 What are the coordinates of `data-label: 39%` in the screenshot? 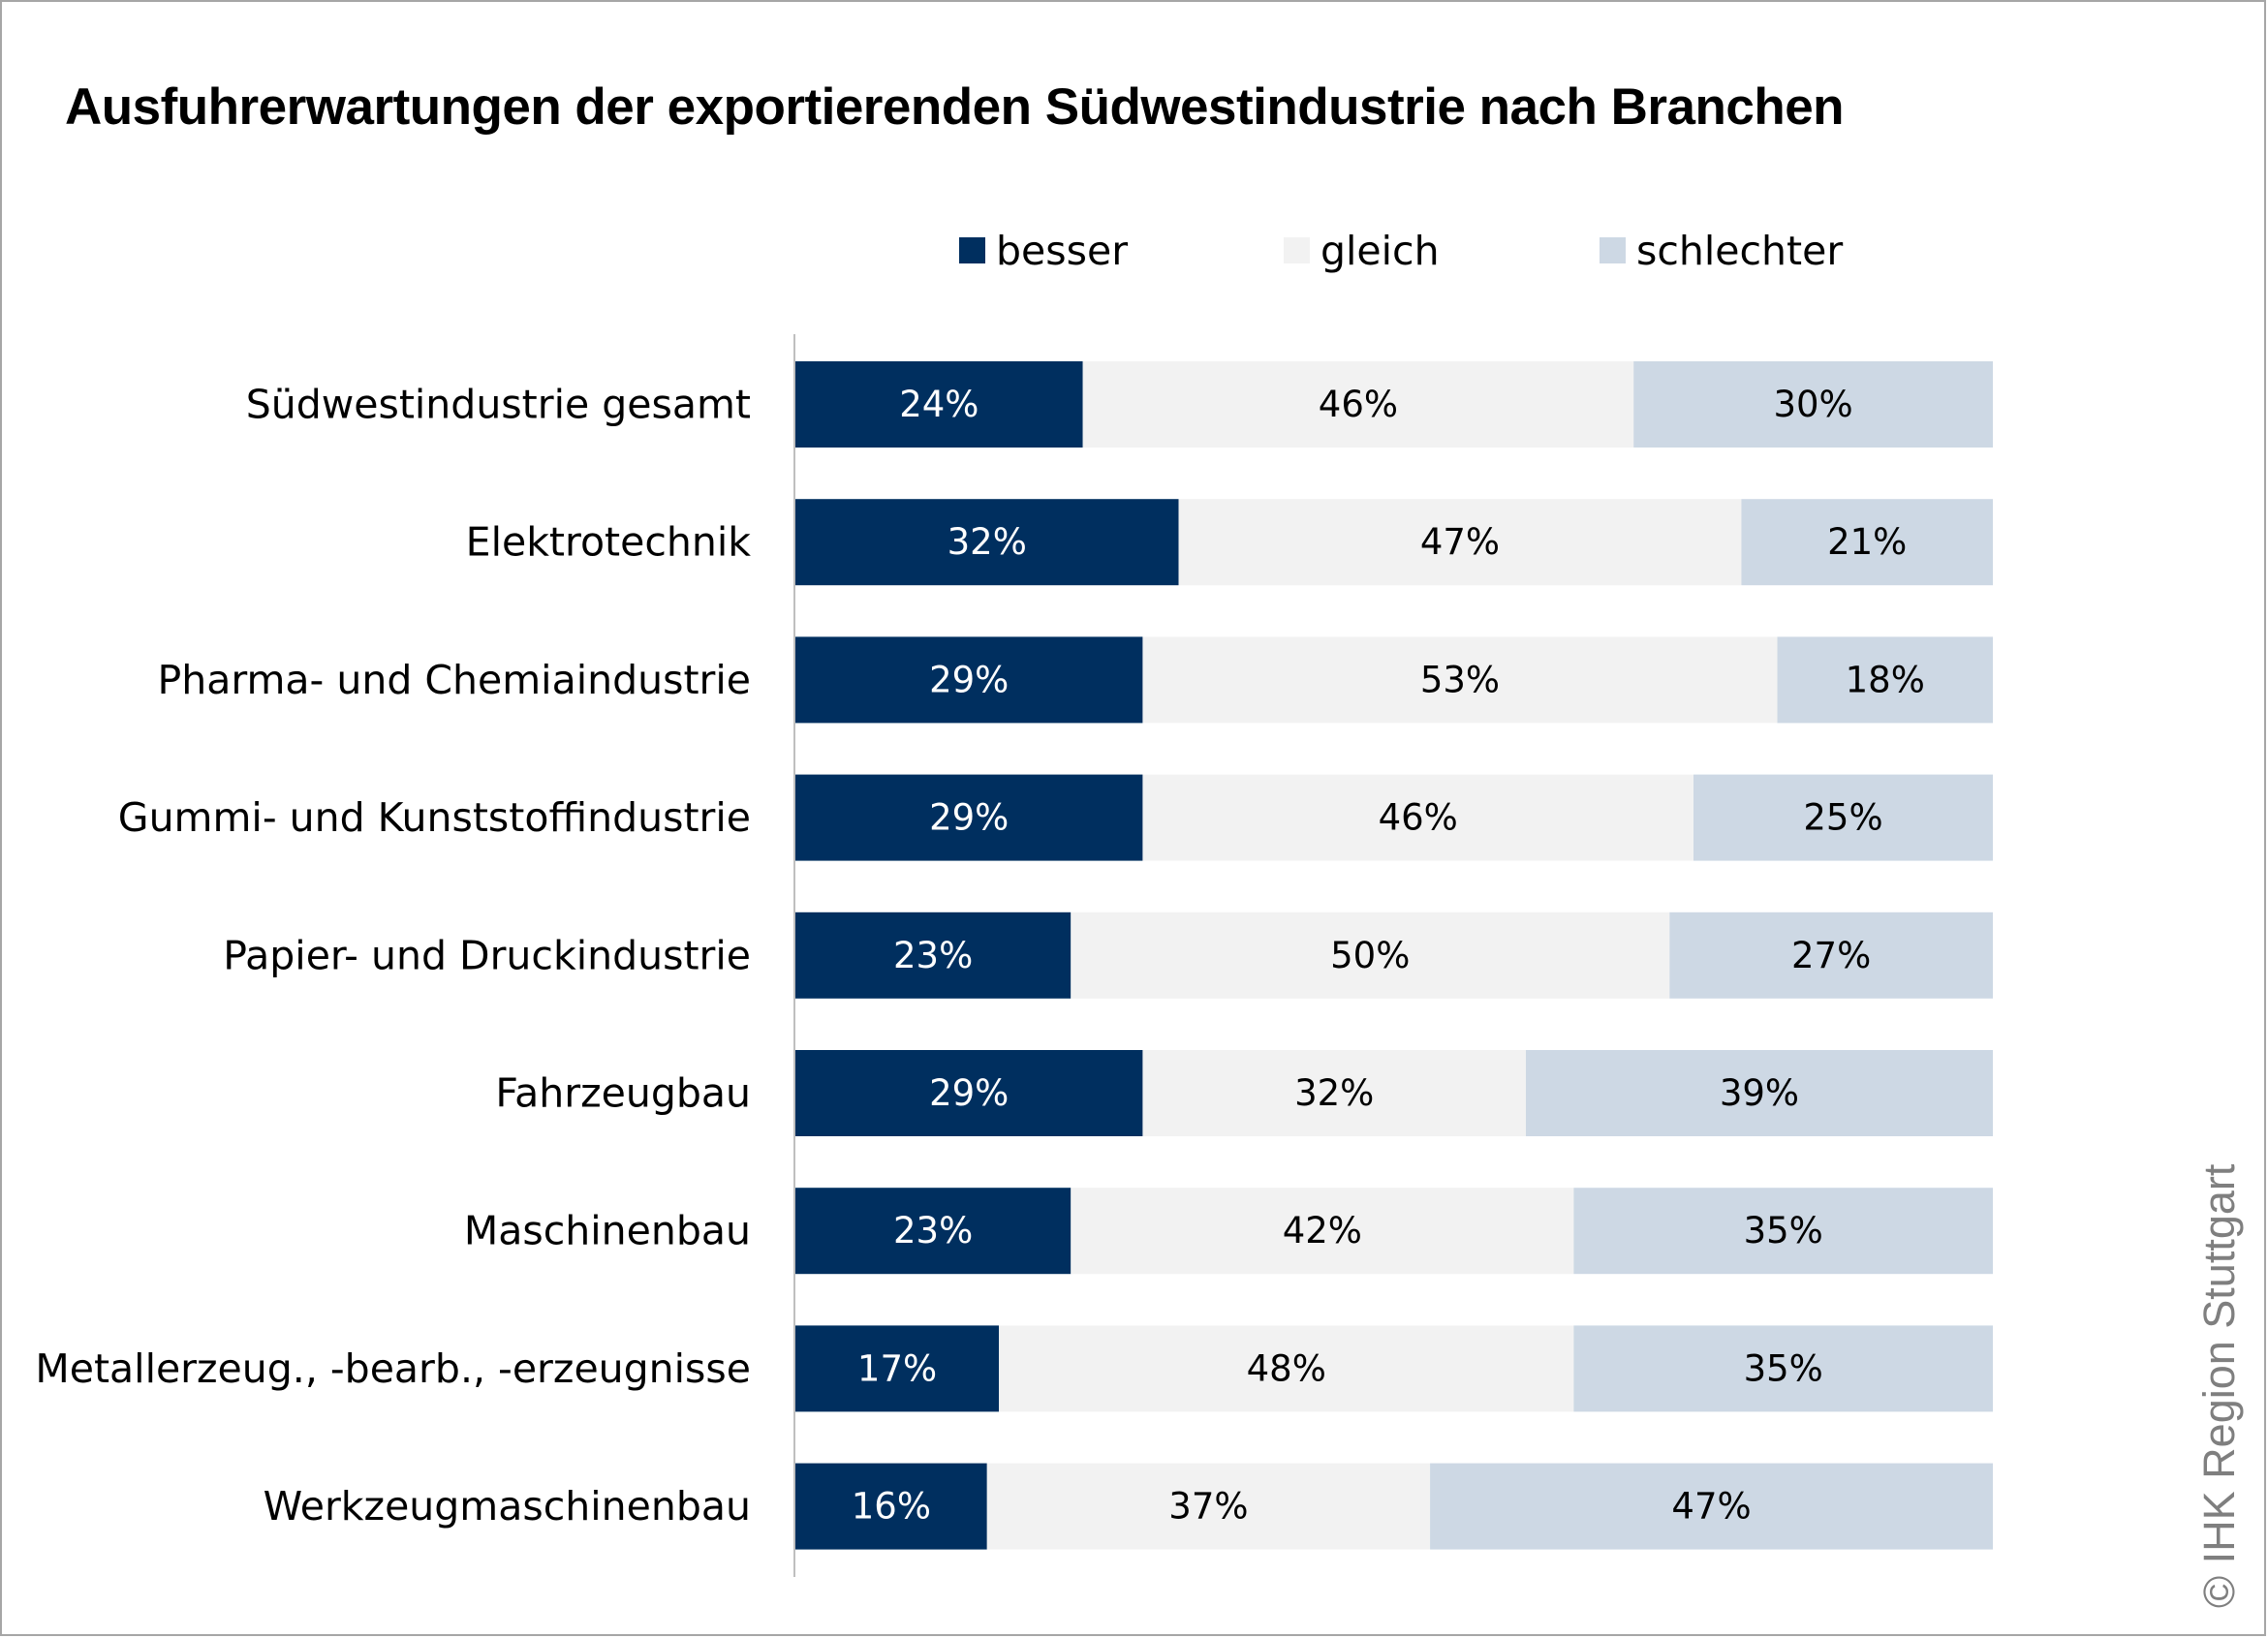 It's located at (1759, 1093).